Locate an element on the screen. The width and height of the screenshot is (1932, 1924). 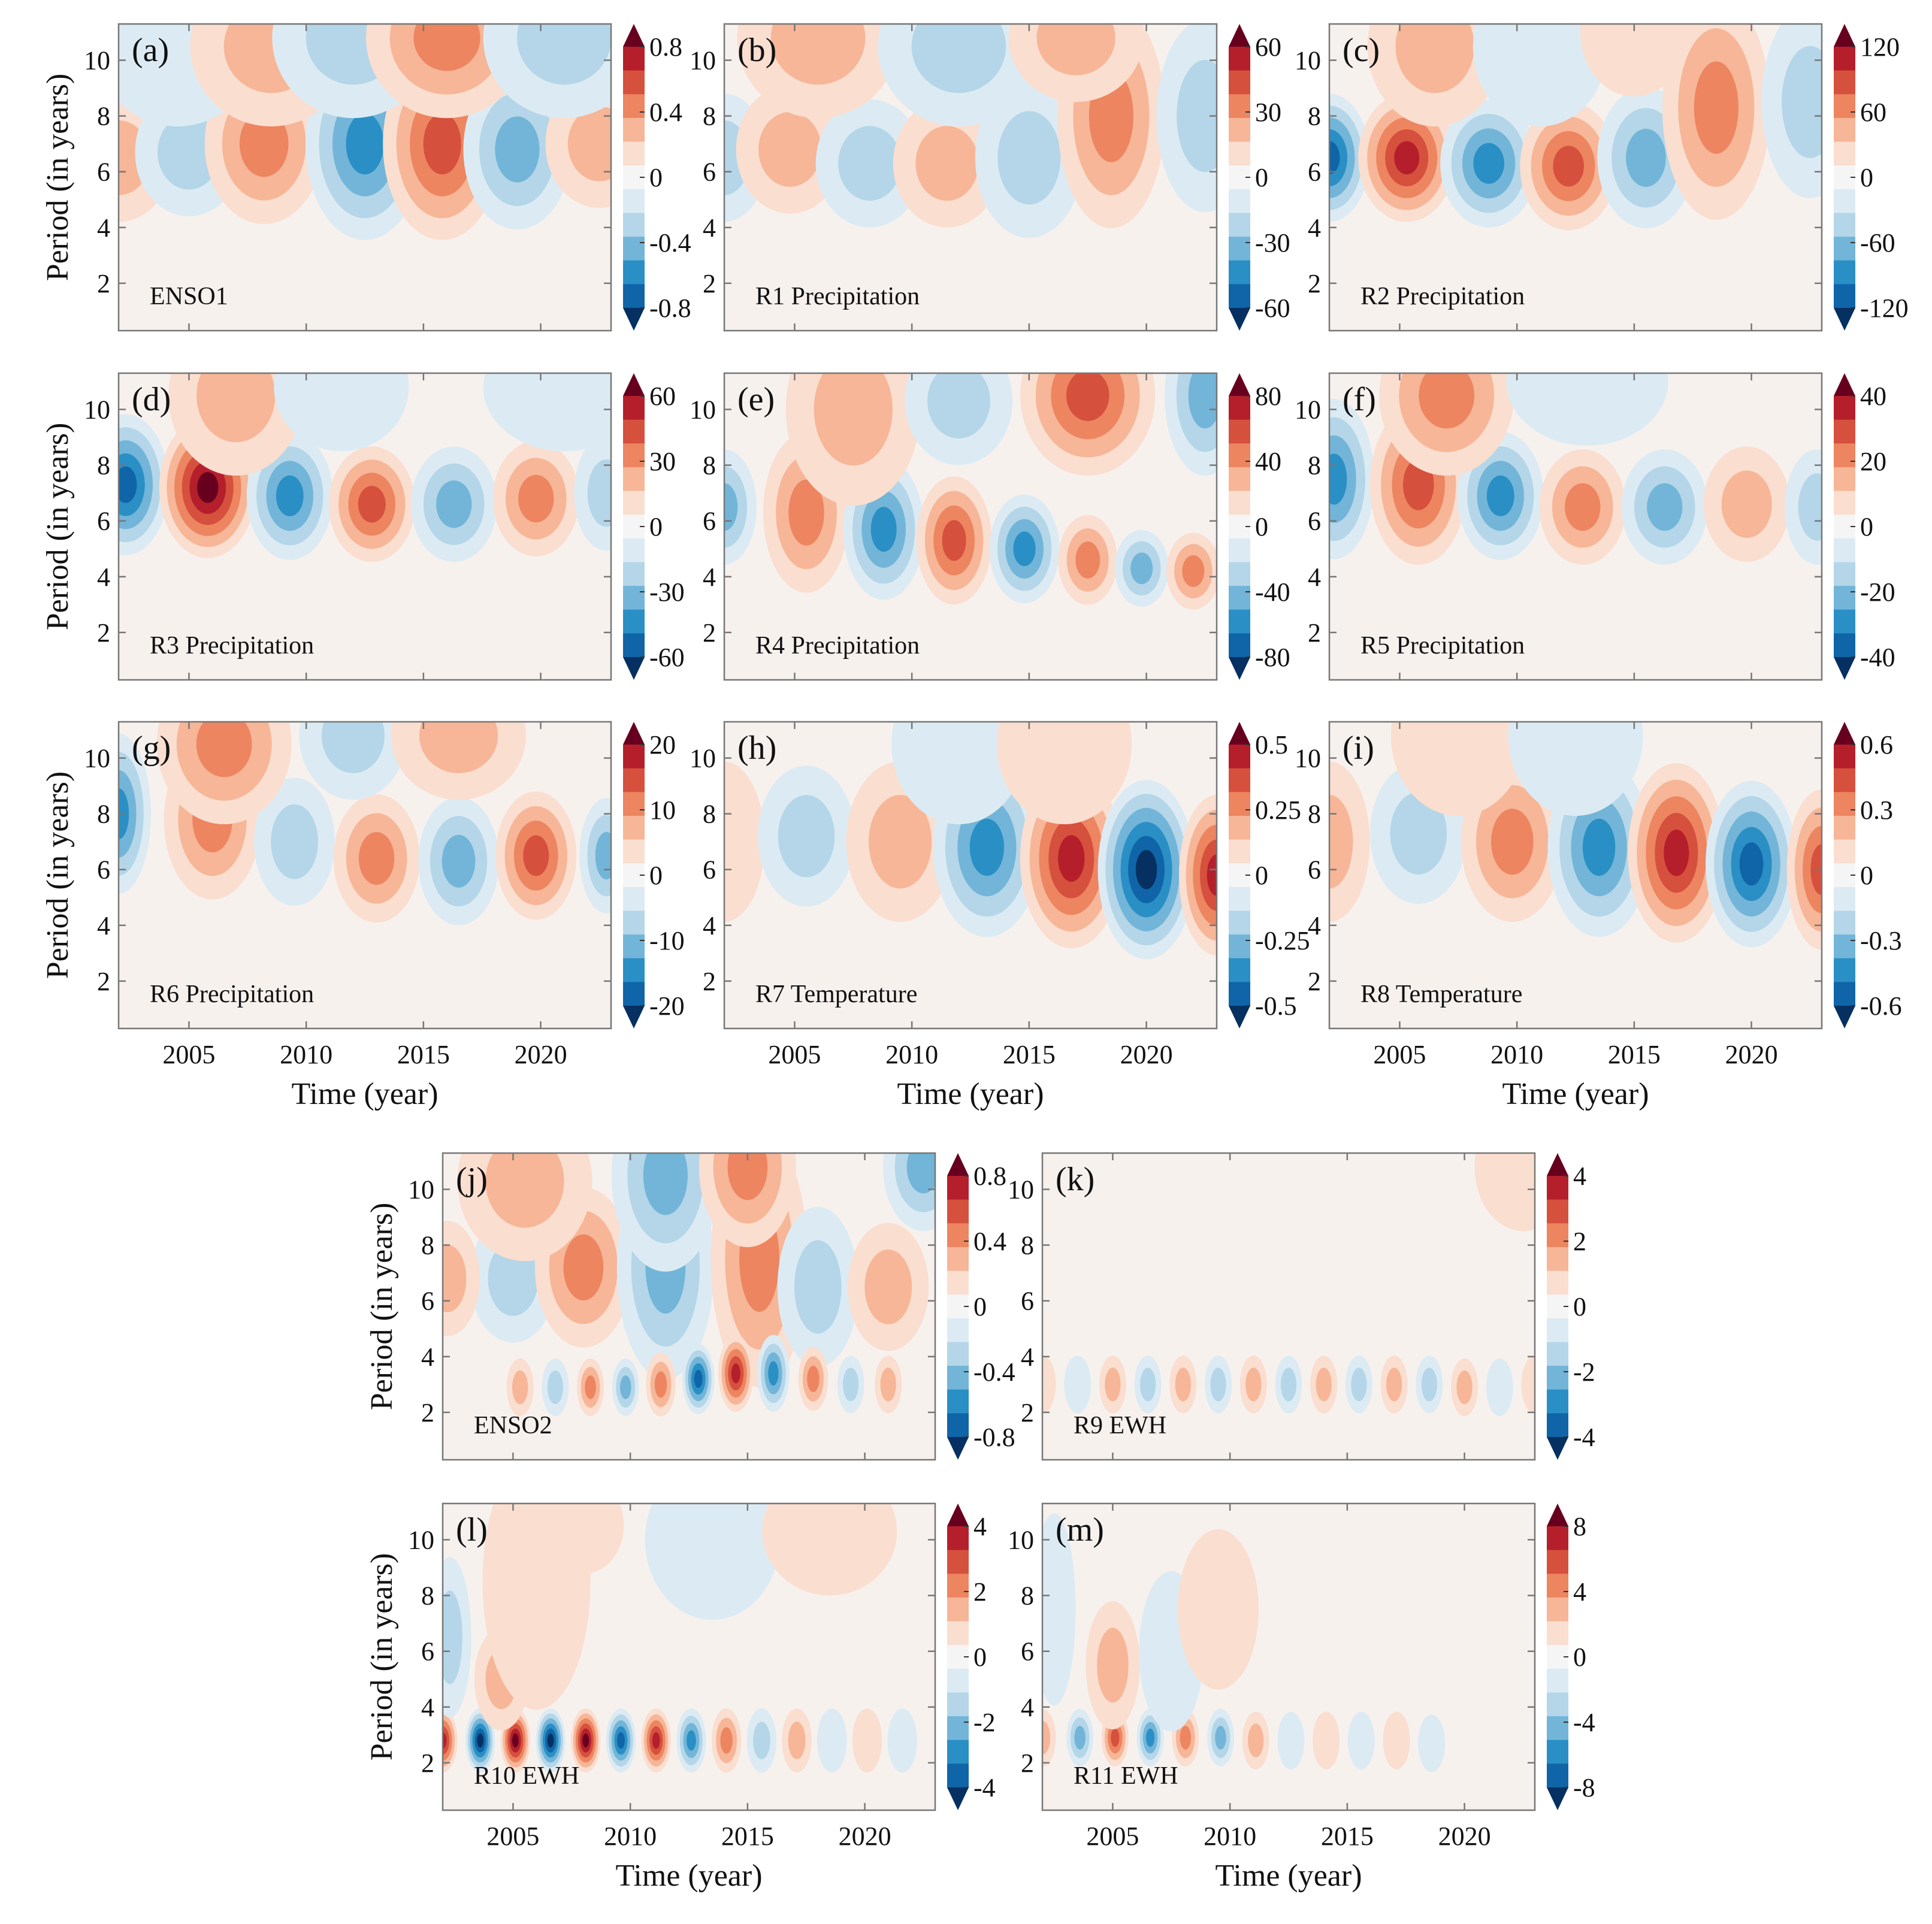
colorbar-tick-label: 0.8 is located at coordinates (989, 1176).